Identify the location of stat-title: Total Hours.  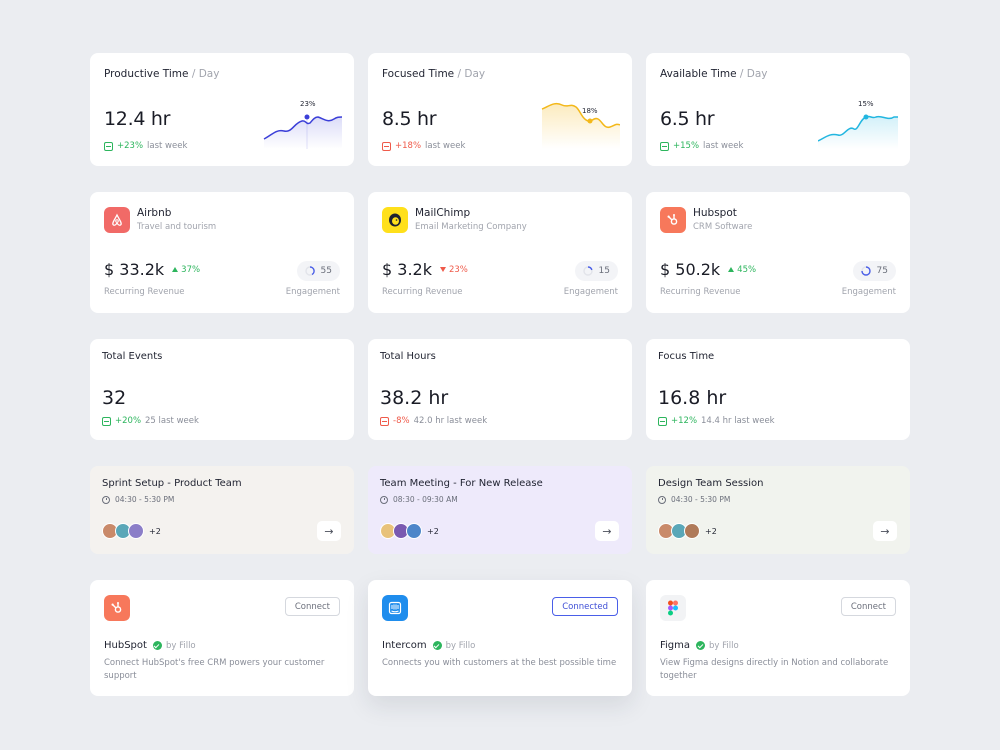
(408, 356).